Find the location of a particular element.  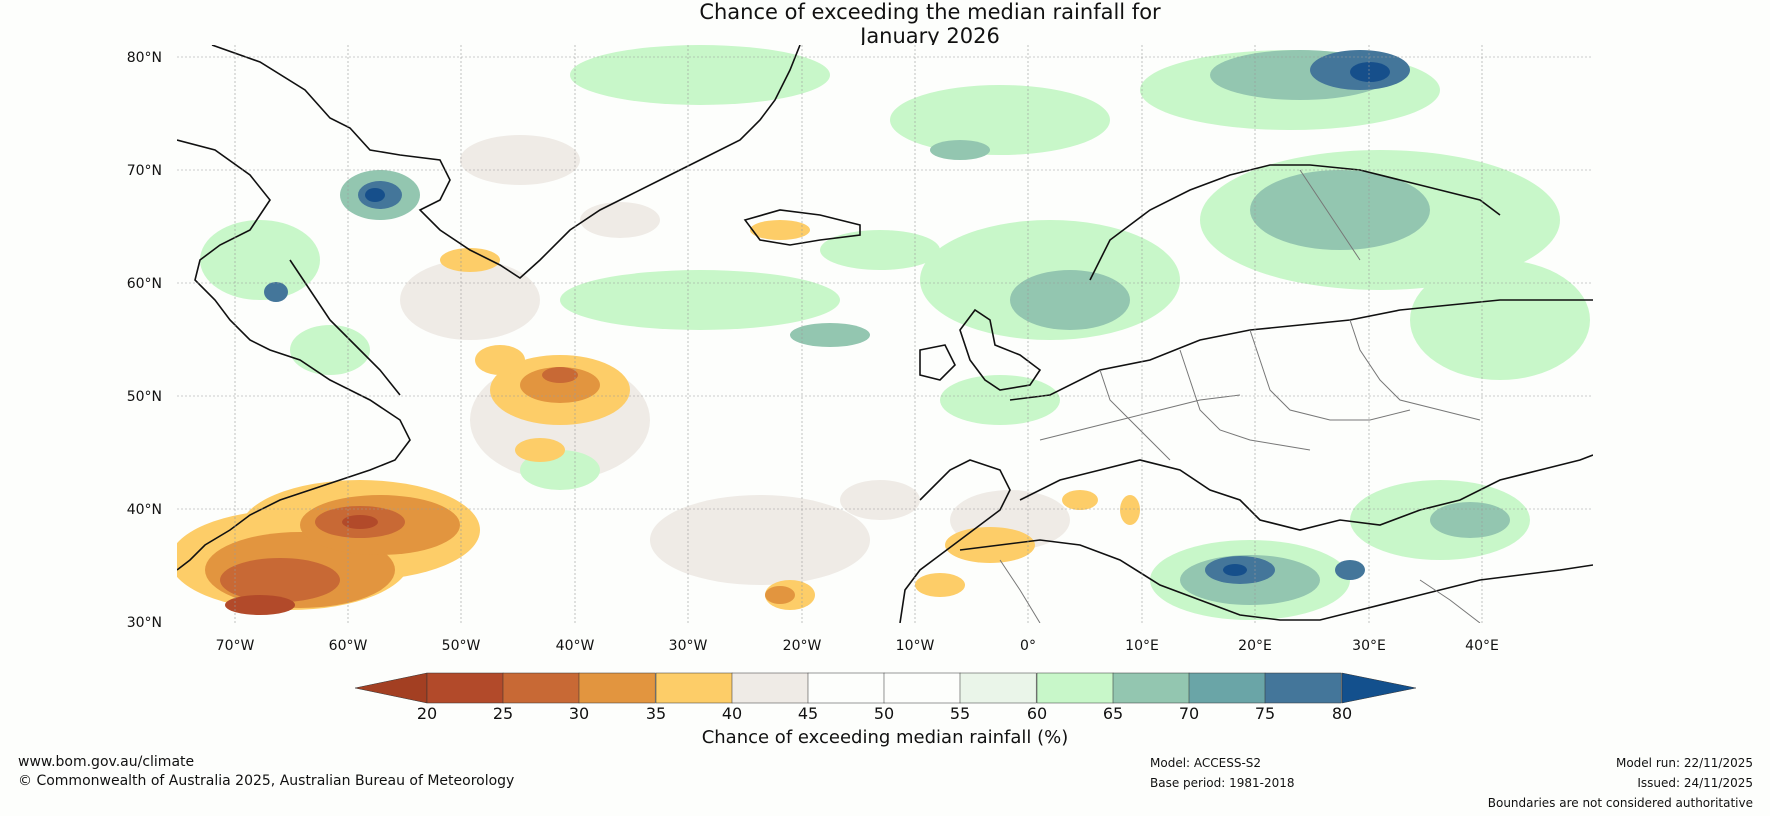

lon-label-70w: 70°W is located at coordinates (235, 646).